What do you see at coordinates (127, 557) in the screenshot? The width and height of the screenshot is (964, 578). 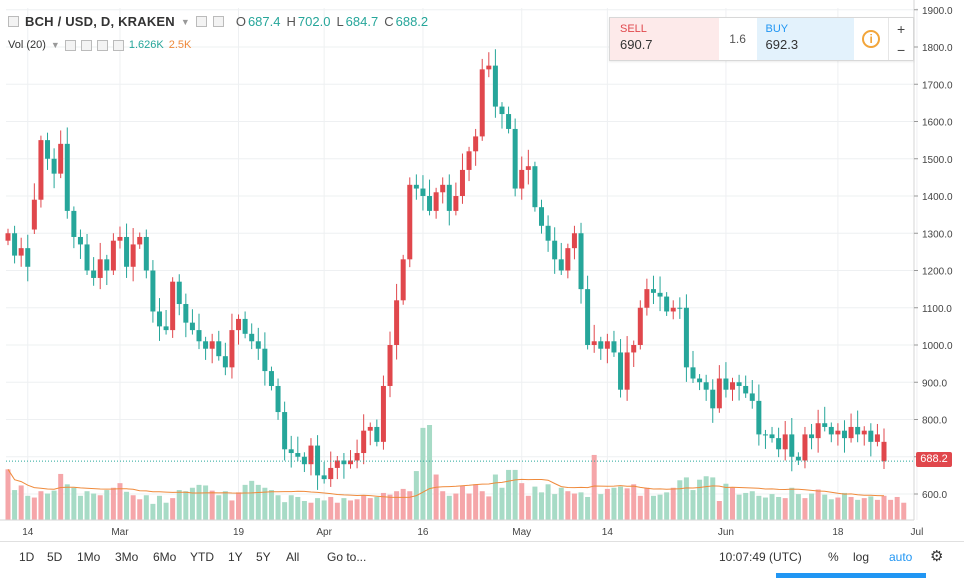 I see `range-3mo-button: 3Mo` at bounding box center [127, 557].